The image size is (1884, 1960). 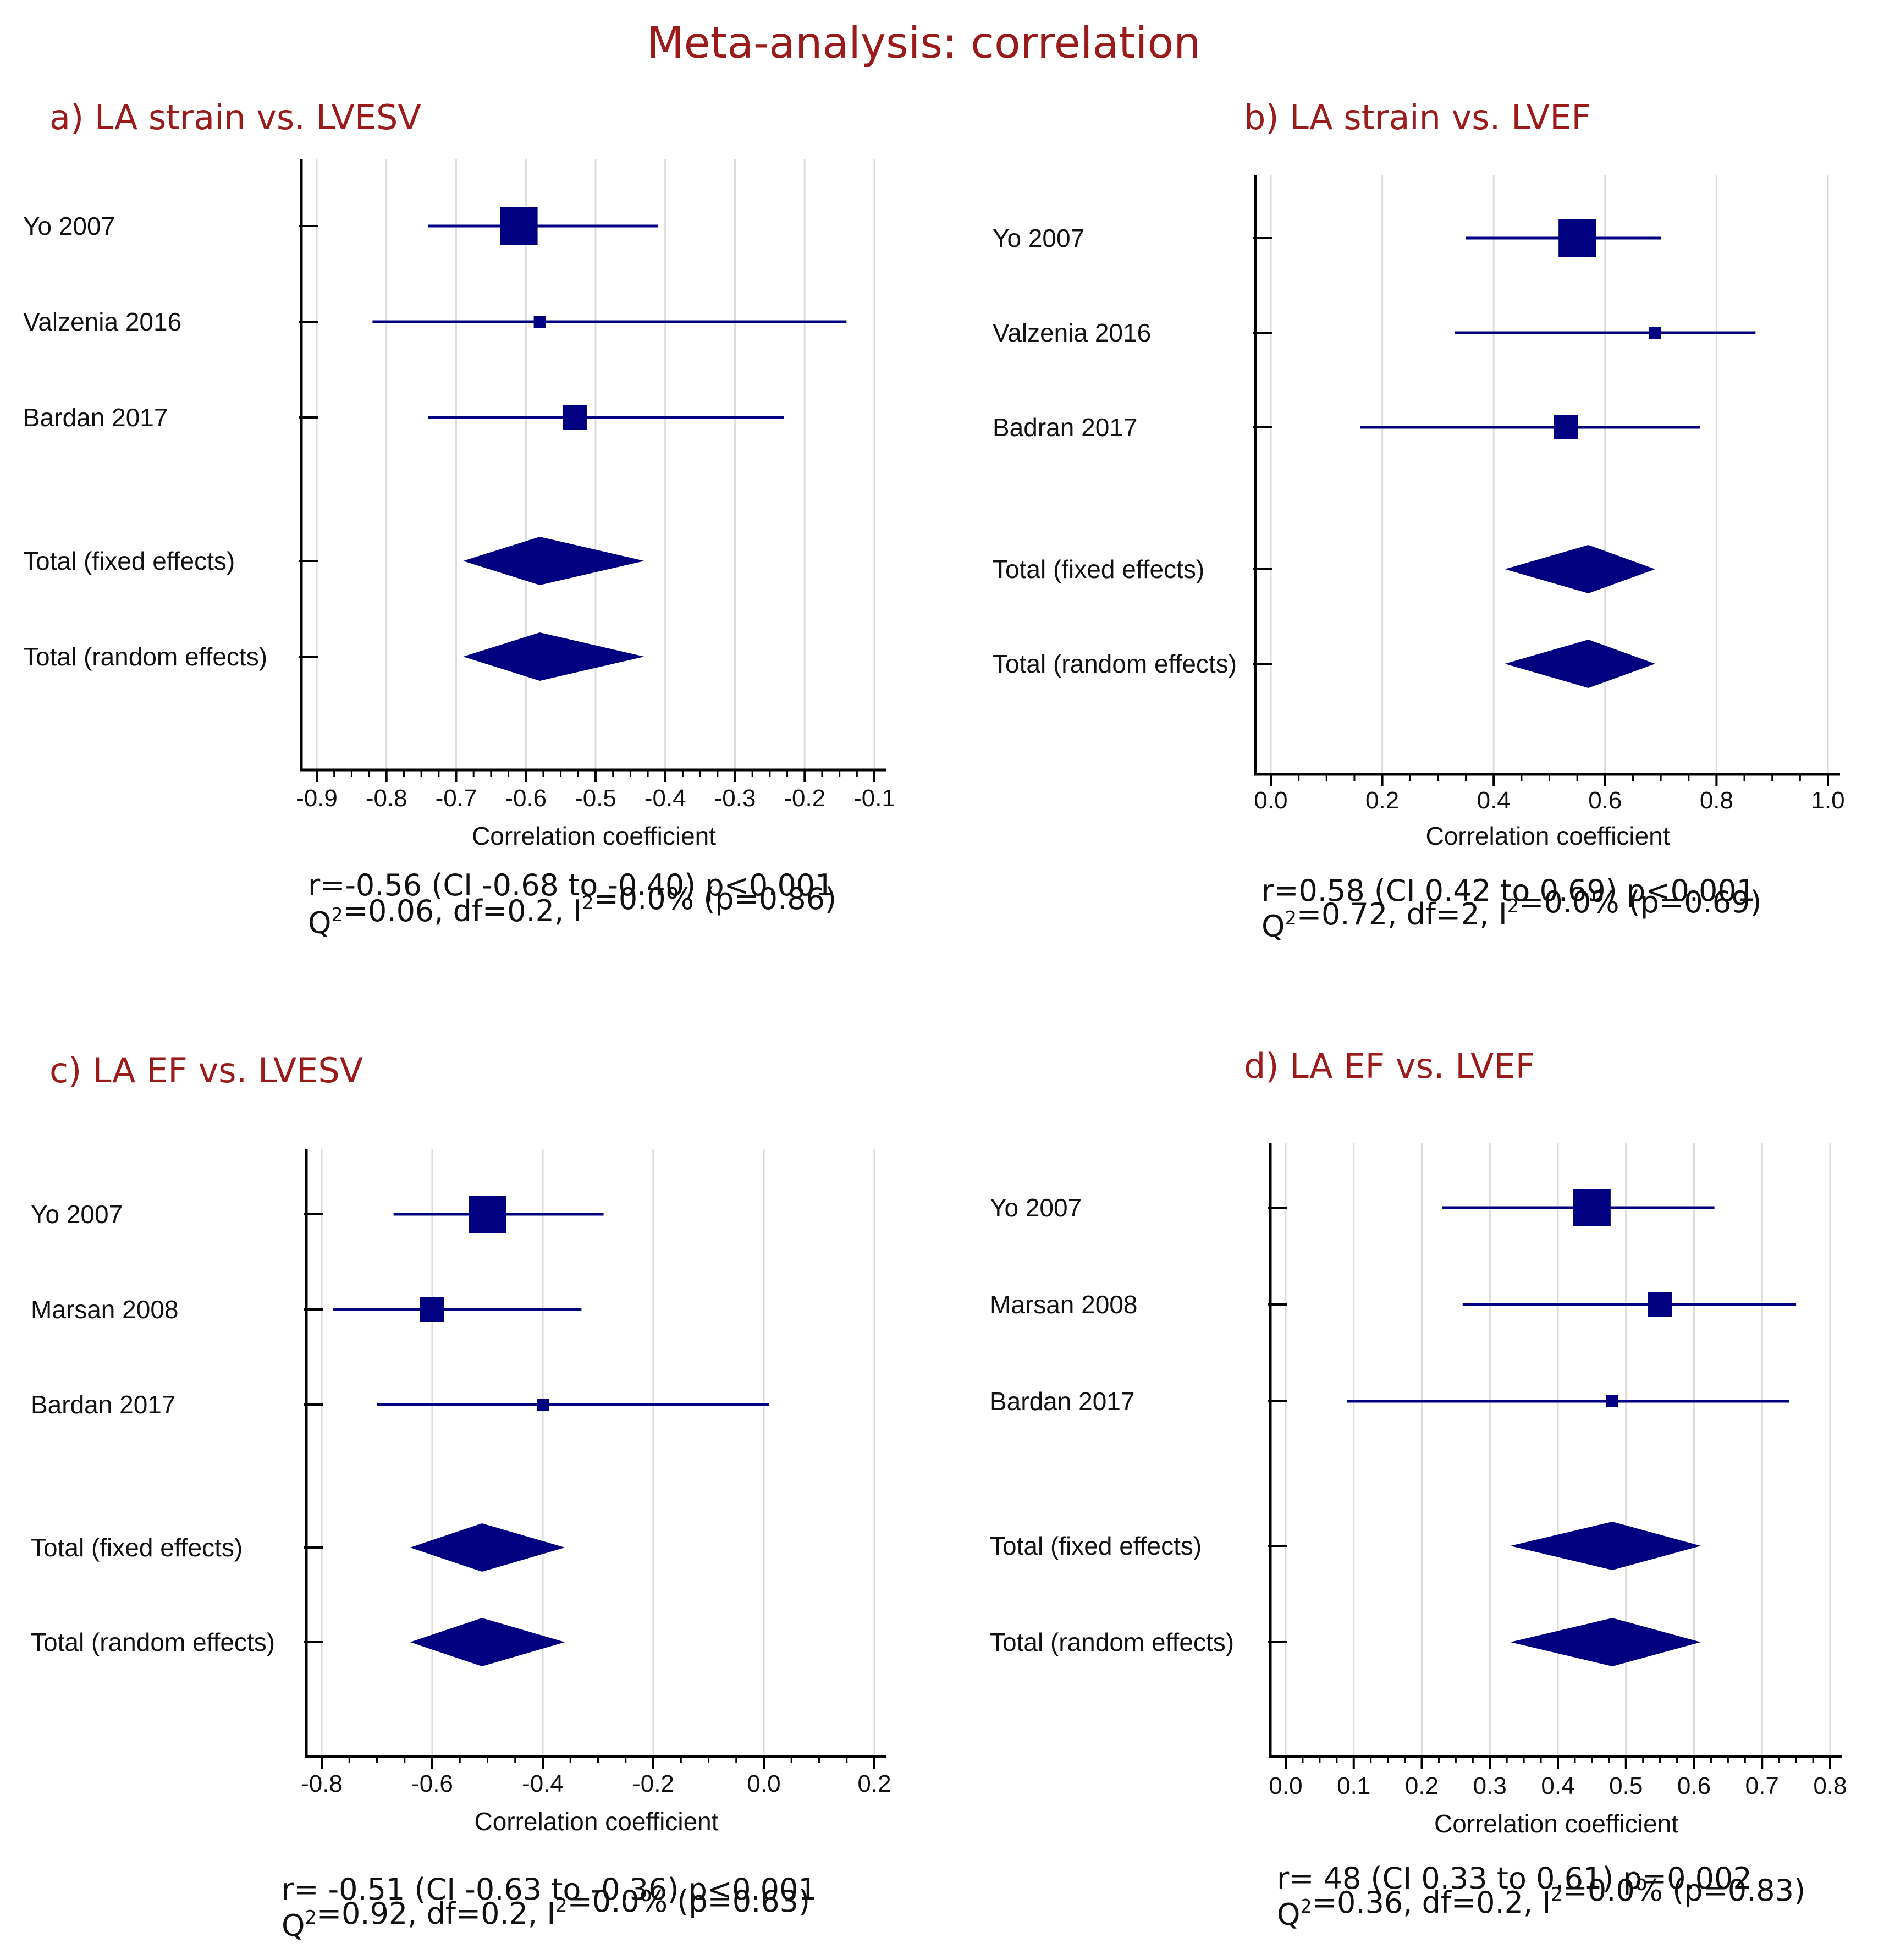 What do you see at coordinates (1626, 1786) in the screenshot?
I see `x-tick-label: 0.5` at bounding box center [1626, 1786].